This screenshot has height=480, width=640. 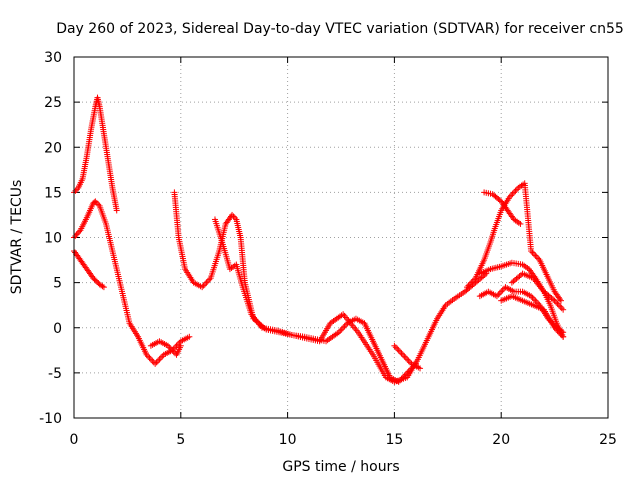 I want to click on y-tick-label: 5, so click(x=57, y=284).